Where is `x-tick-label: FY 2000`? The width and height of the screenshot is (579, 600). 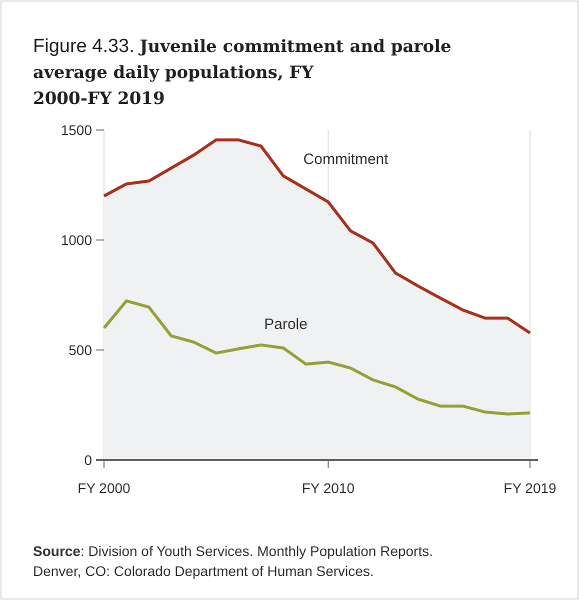 x-tick-label: FY 2000 is located at coordinates (104, 488).